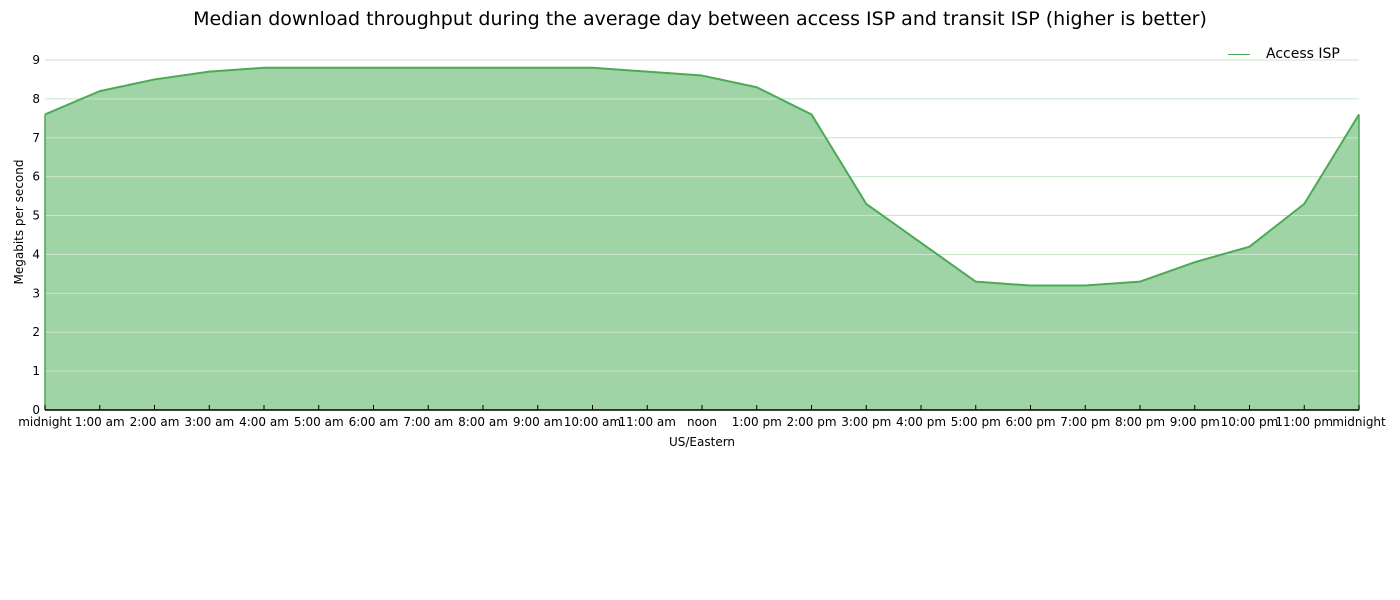 The image size is (1400, 600). What do you see at coordinates (36, 293) in the screenshot?
I see `y-tick-label-3: 3` at bounding box center [36, 293].